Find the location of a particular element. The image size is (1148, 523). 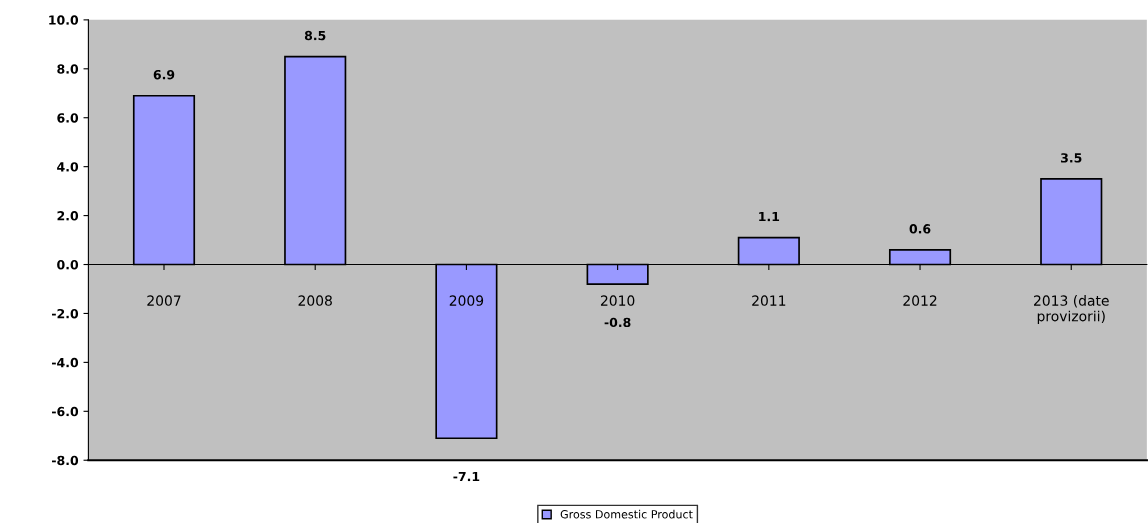

y-tick-label: 10.0 is located at coordinates (64, 20).